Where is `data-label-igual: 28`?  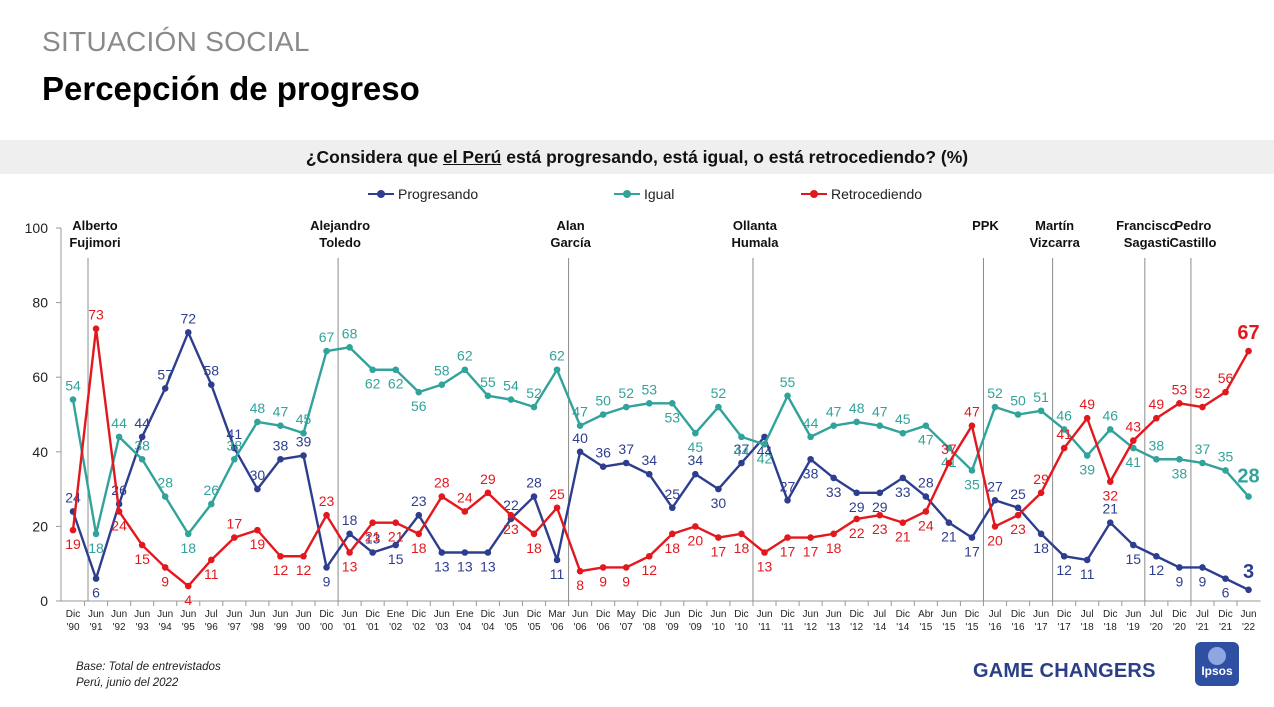
data-label-igual: 28 is located at coordinates (165, 483).